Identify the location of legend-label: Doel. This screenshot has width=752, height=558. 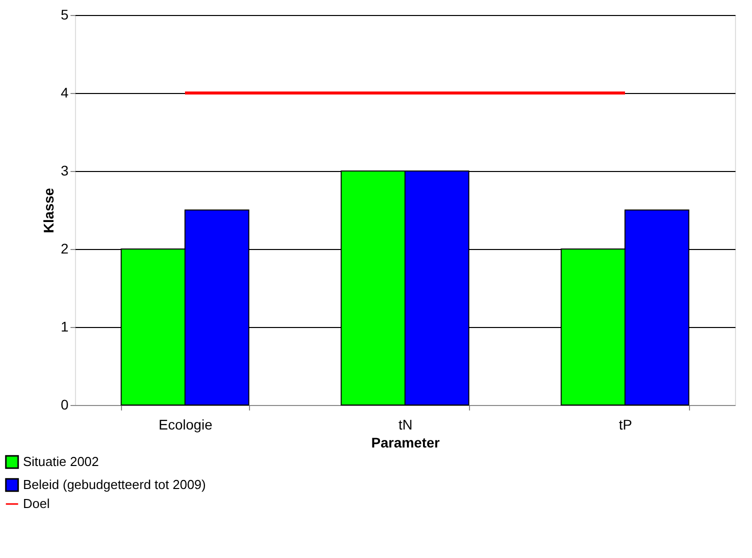
(36, 503).